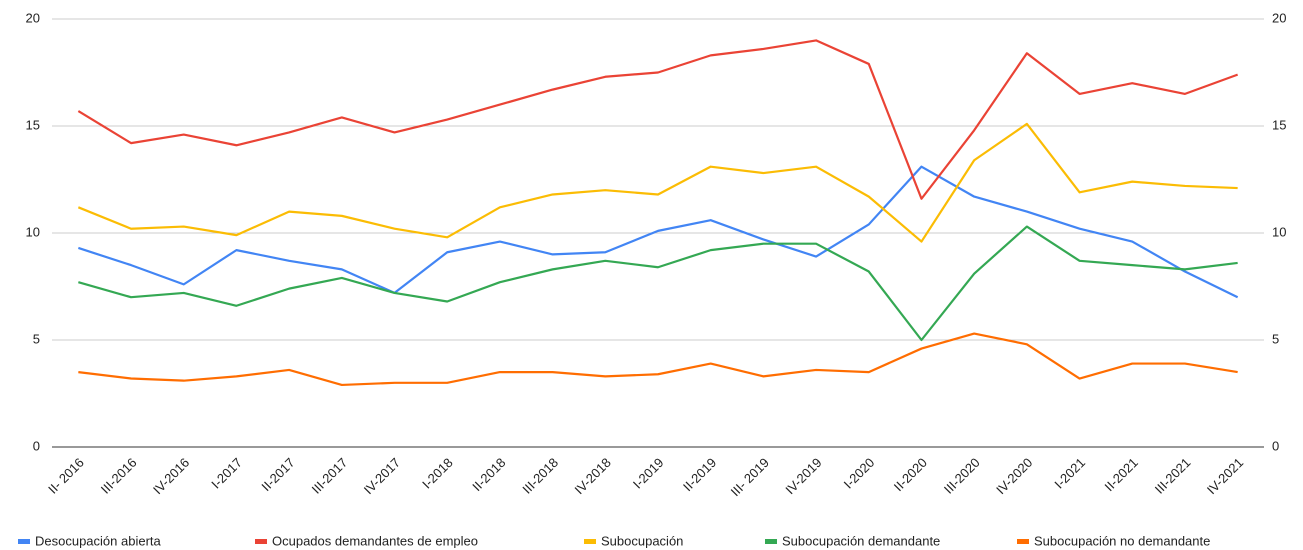  What do you see at coordinates (1279, 231) in the screenshot?
I see `y2-tick-label: 10` at bounding box center [1279, 231].